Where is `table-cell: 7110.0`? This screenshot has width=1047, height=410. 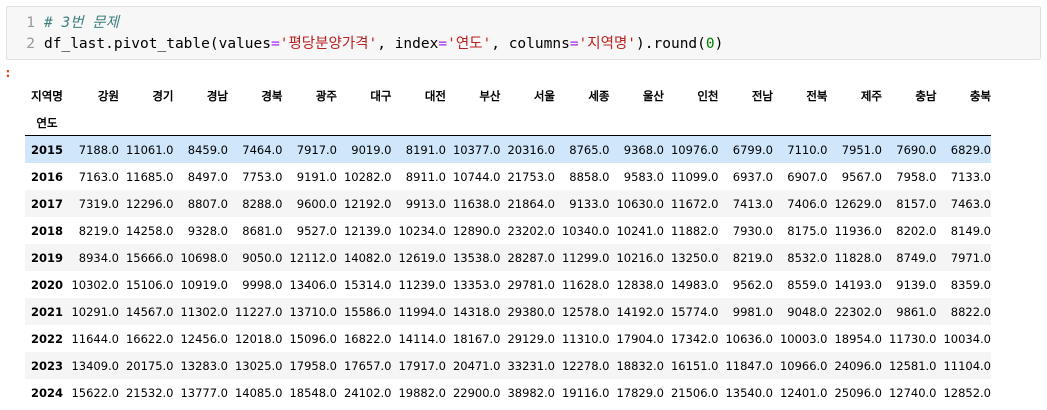
table-cell: 7110.0 is located at coordinates (807, 149).